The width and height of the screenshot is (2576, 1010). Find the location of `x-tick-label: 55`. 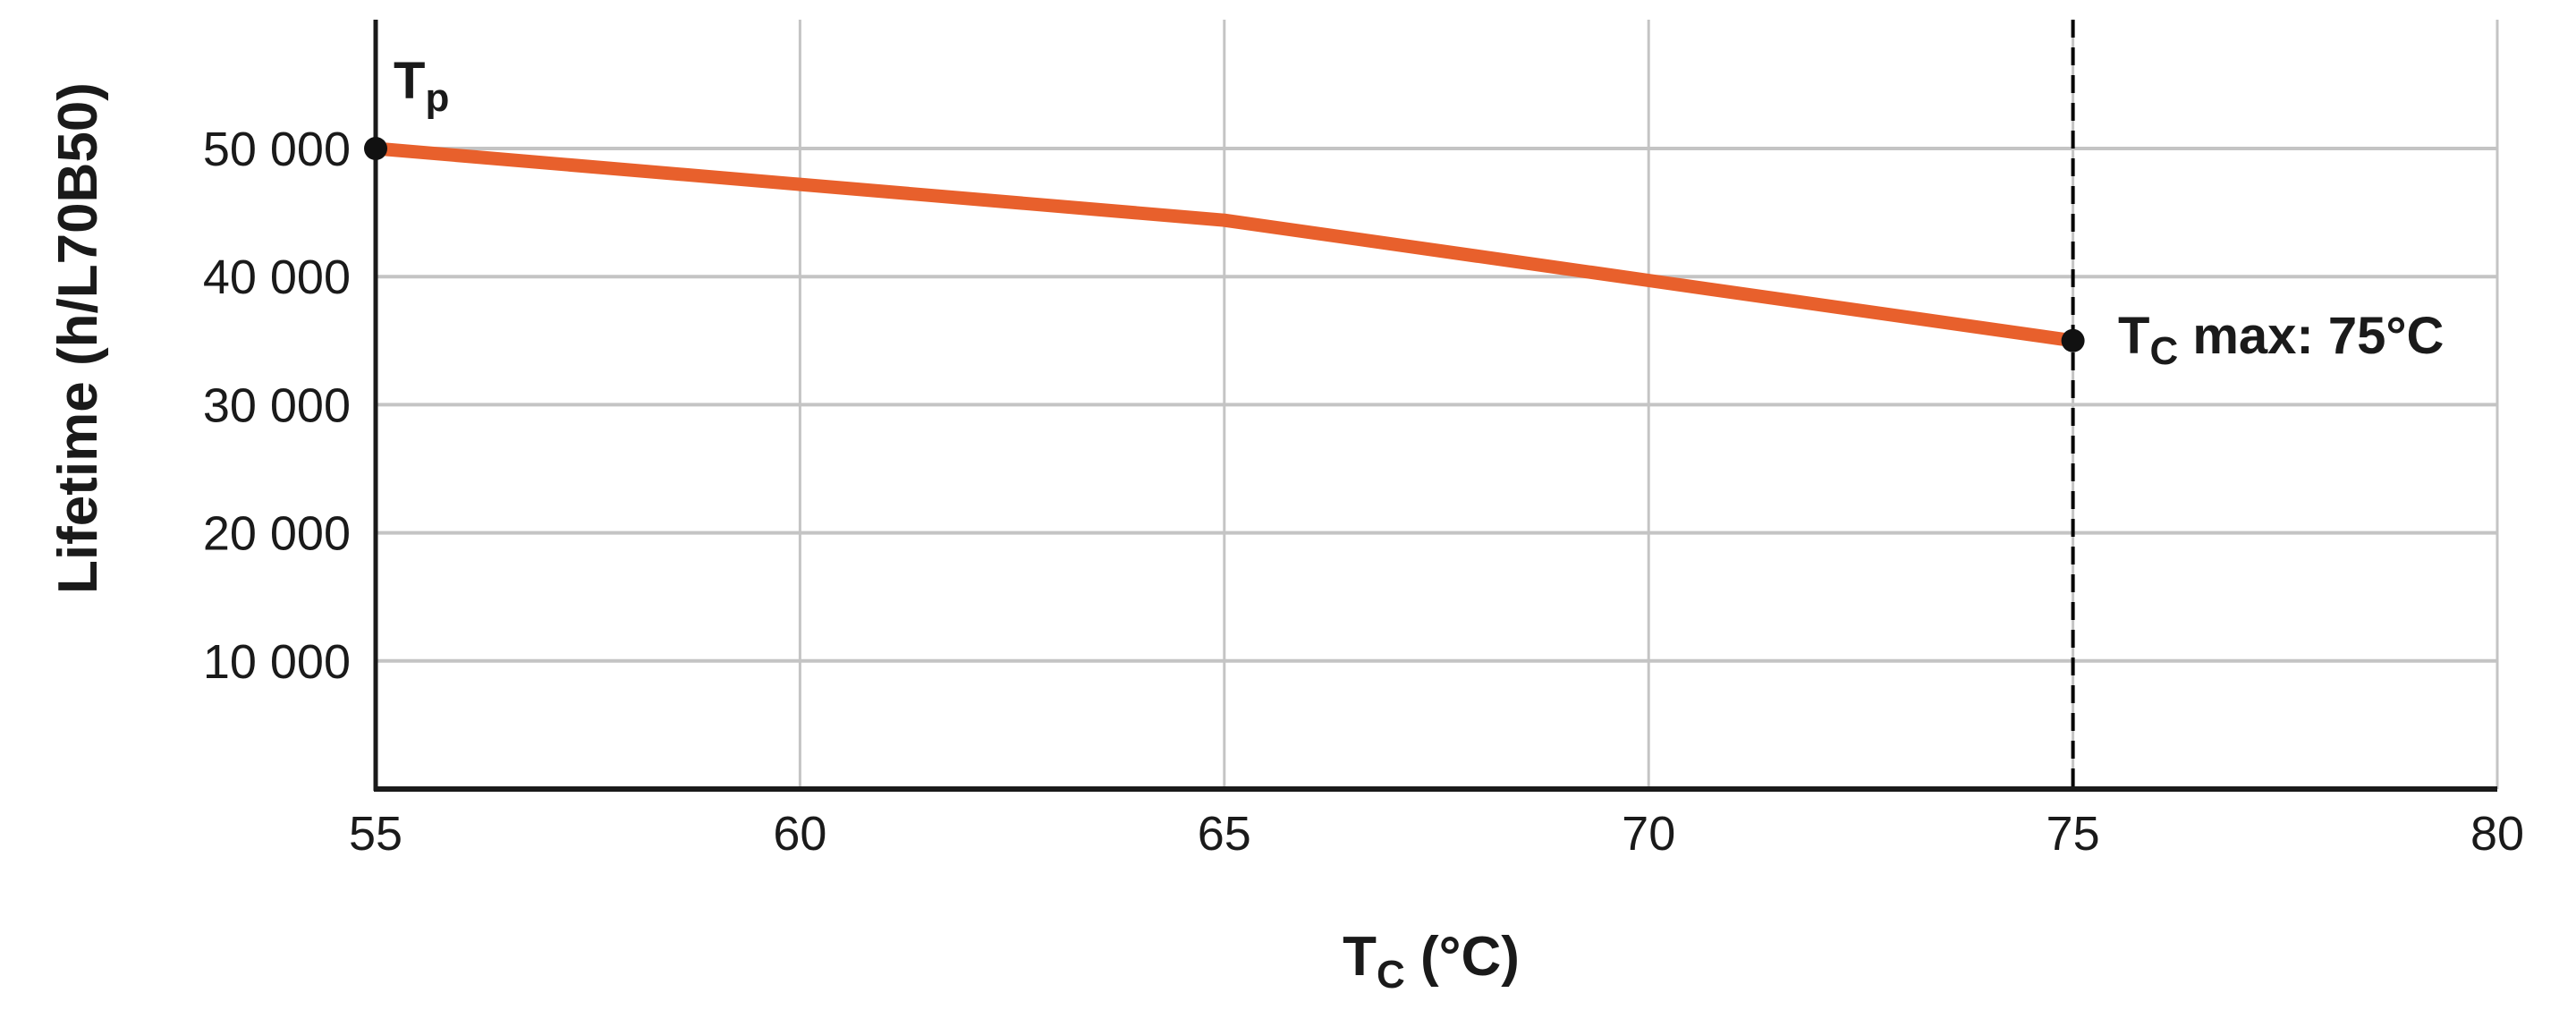

x-tick-label: 55 is located at coordinates (375, 834).